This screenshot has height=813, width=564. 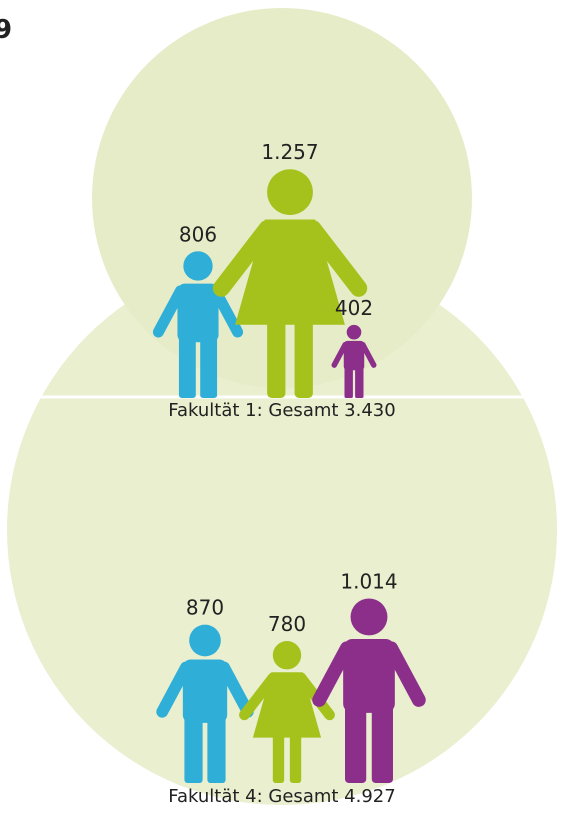 I want to click on heading: 9, so click(x=6, y=30).